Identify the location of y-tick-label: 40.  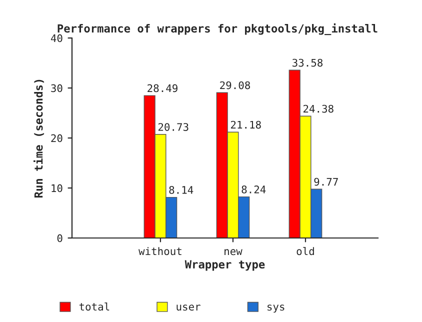
(56, 38).